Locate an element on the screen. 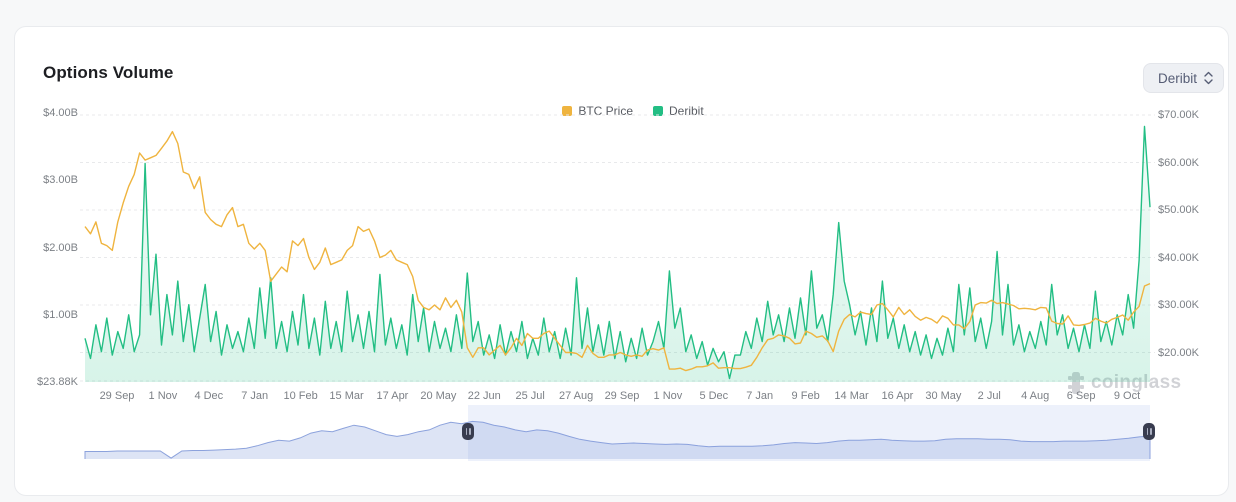 The width and height of the screenshot is (1236, 502). x-axis-tick-label: 4 Dec is located at coordinates (209, 396).